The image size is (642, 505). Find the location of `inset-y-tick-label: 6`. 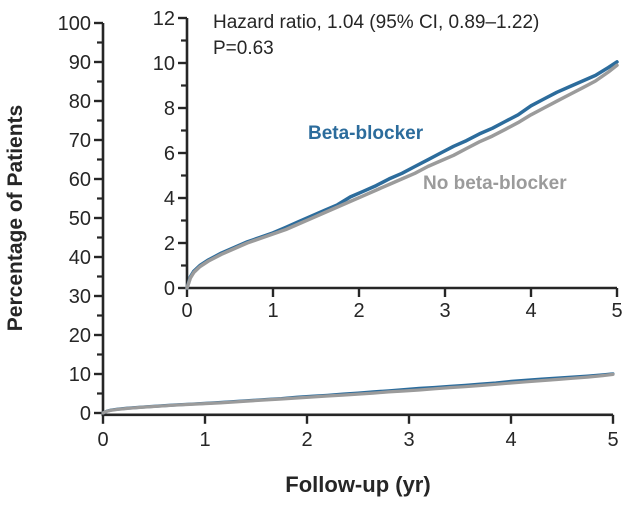

inset-y-tick-label: 6 is located at coordinates (169, 154).